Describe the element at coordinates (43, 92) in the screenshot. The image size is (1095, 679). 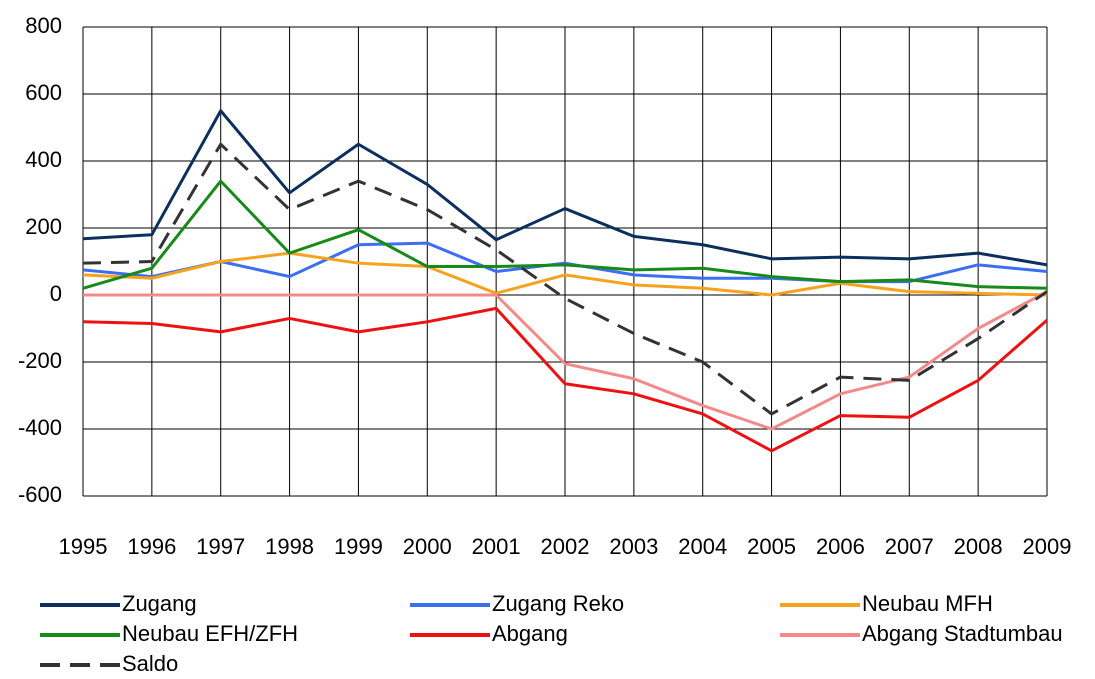
I see `y-tick-label: 600` at that location.